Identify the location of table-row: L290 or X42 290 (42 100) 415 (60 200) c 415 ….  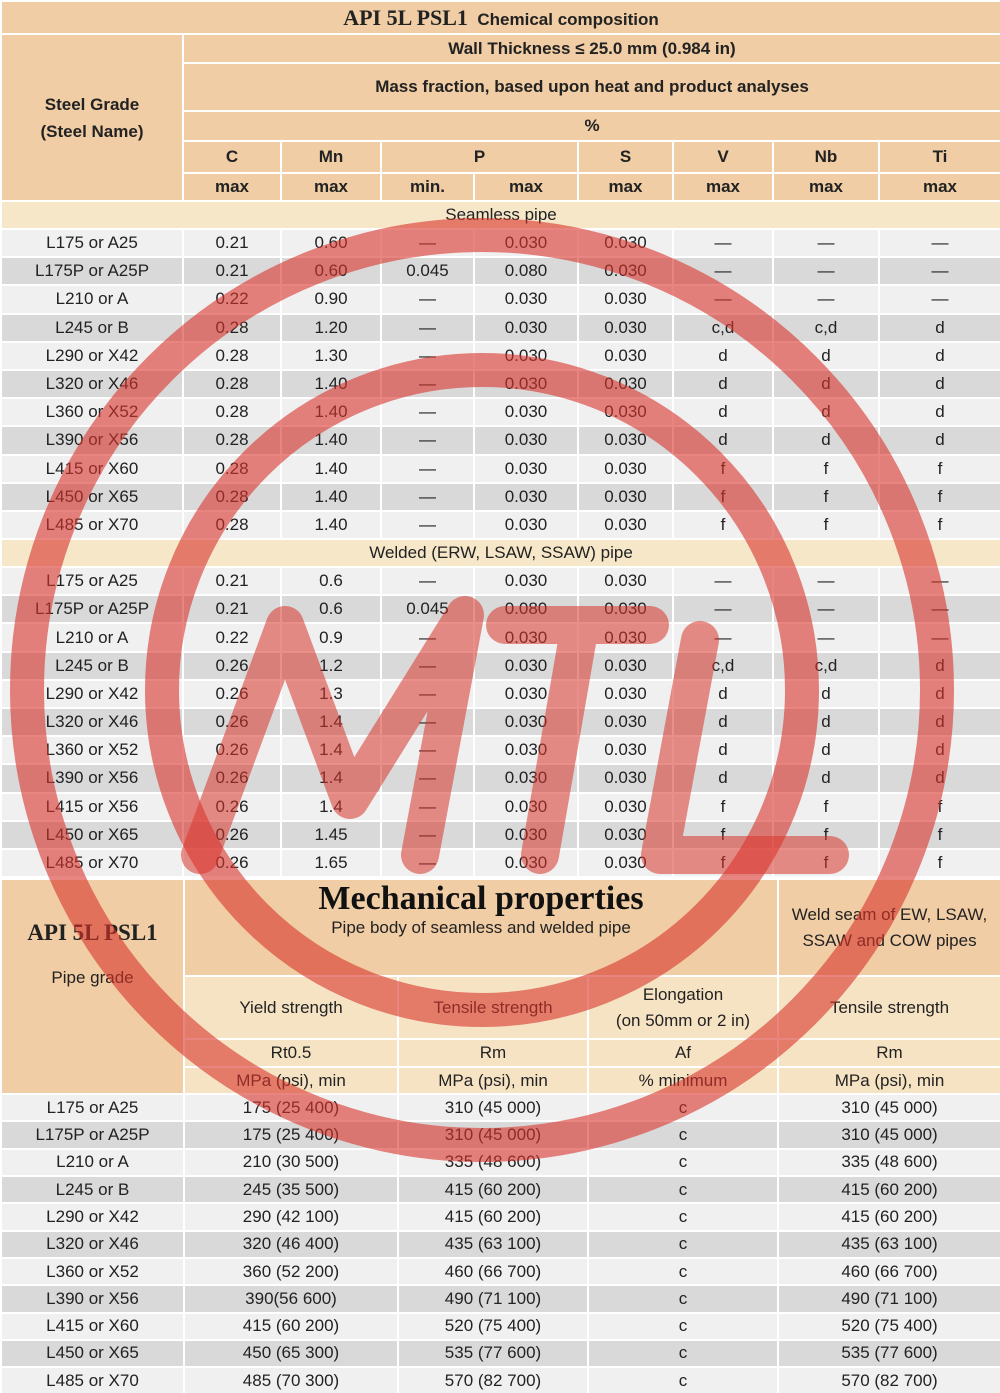
(500, 1217).